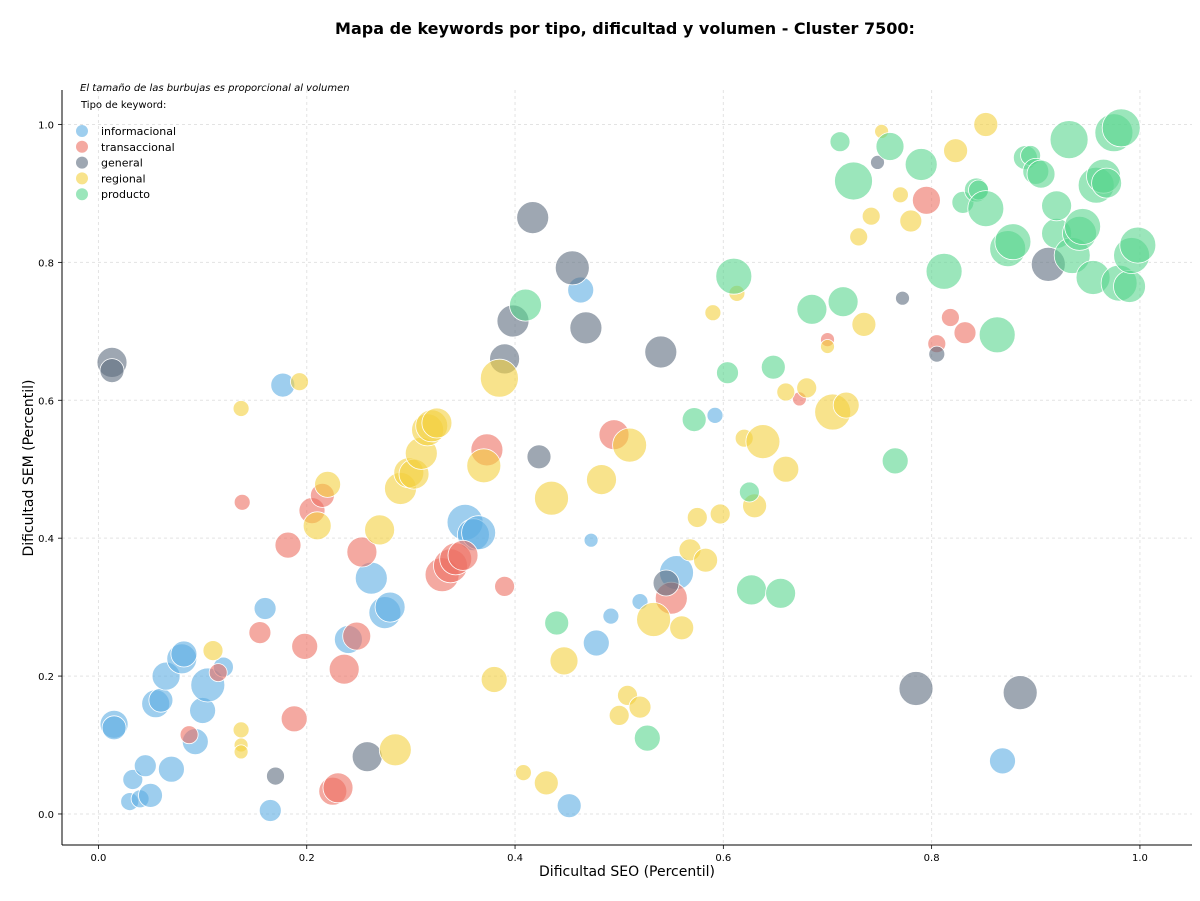 Image resolution: width=1200 pixels, height=901 pixels. Describe the element at coordinates (29, 468) in the screenshot. I see `y-axis-label: Dificultad SEM (Percentil)` at that location.